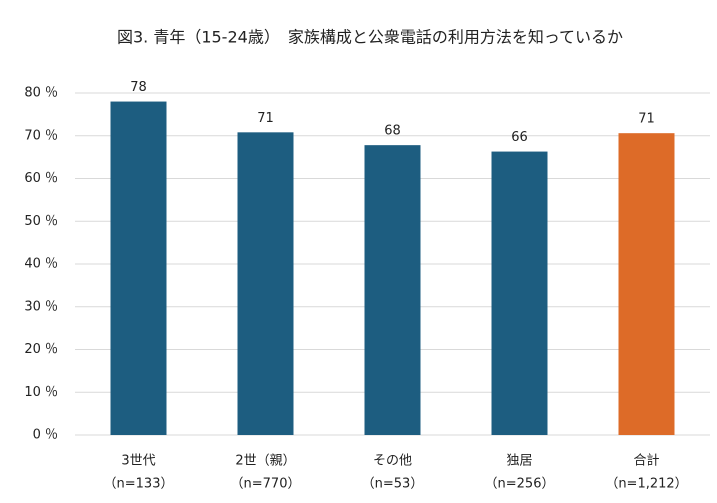 This screenshot has width=717, height=503. Describe the element at coordinates (392, 131) in the screenshot. I see `value-label: 68` at that location.